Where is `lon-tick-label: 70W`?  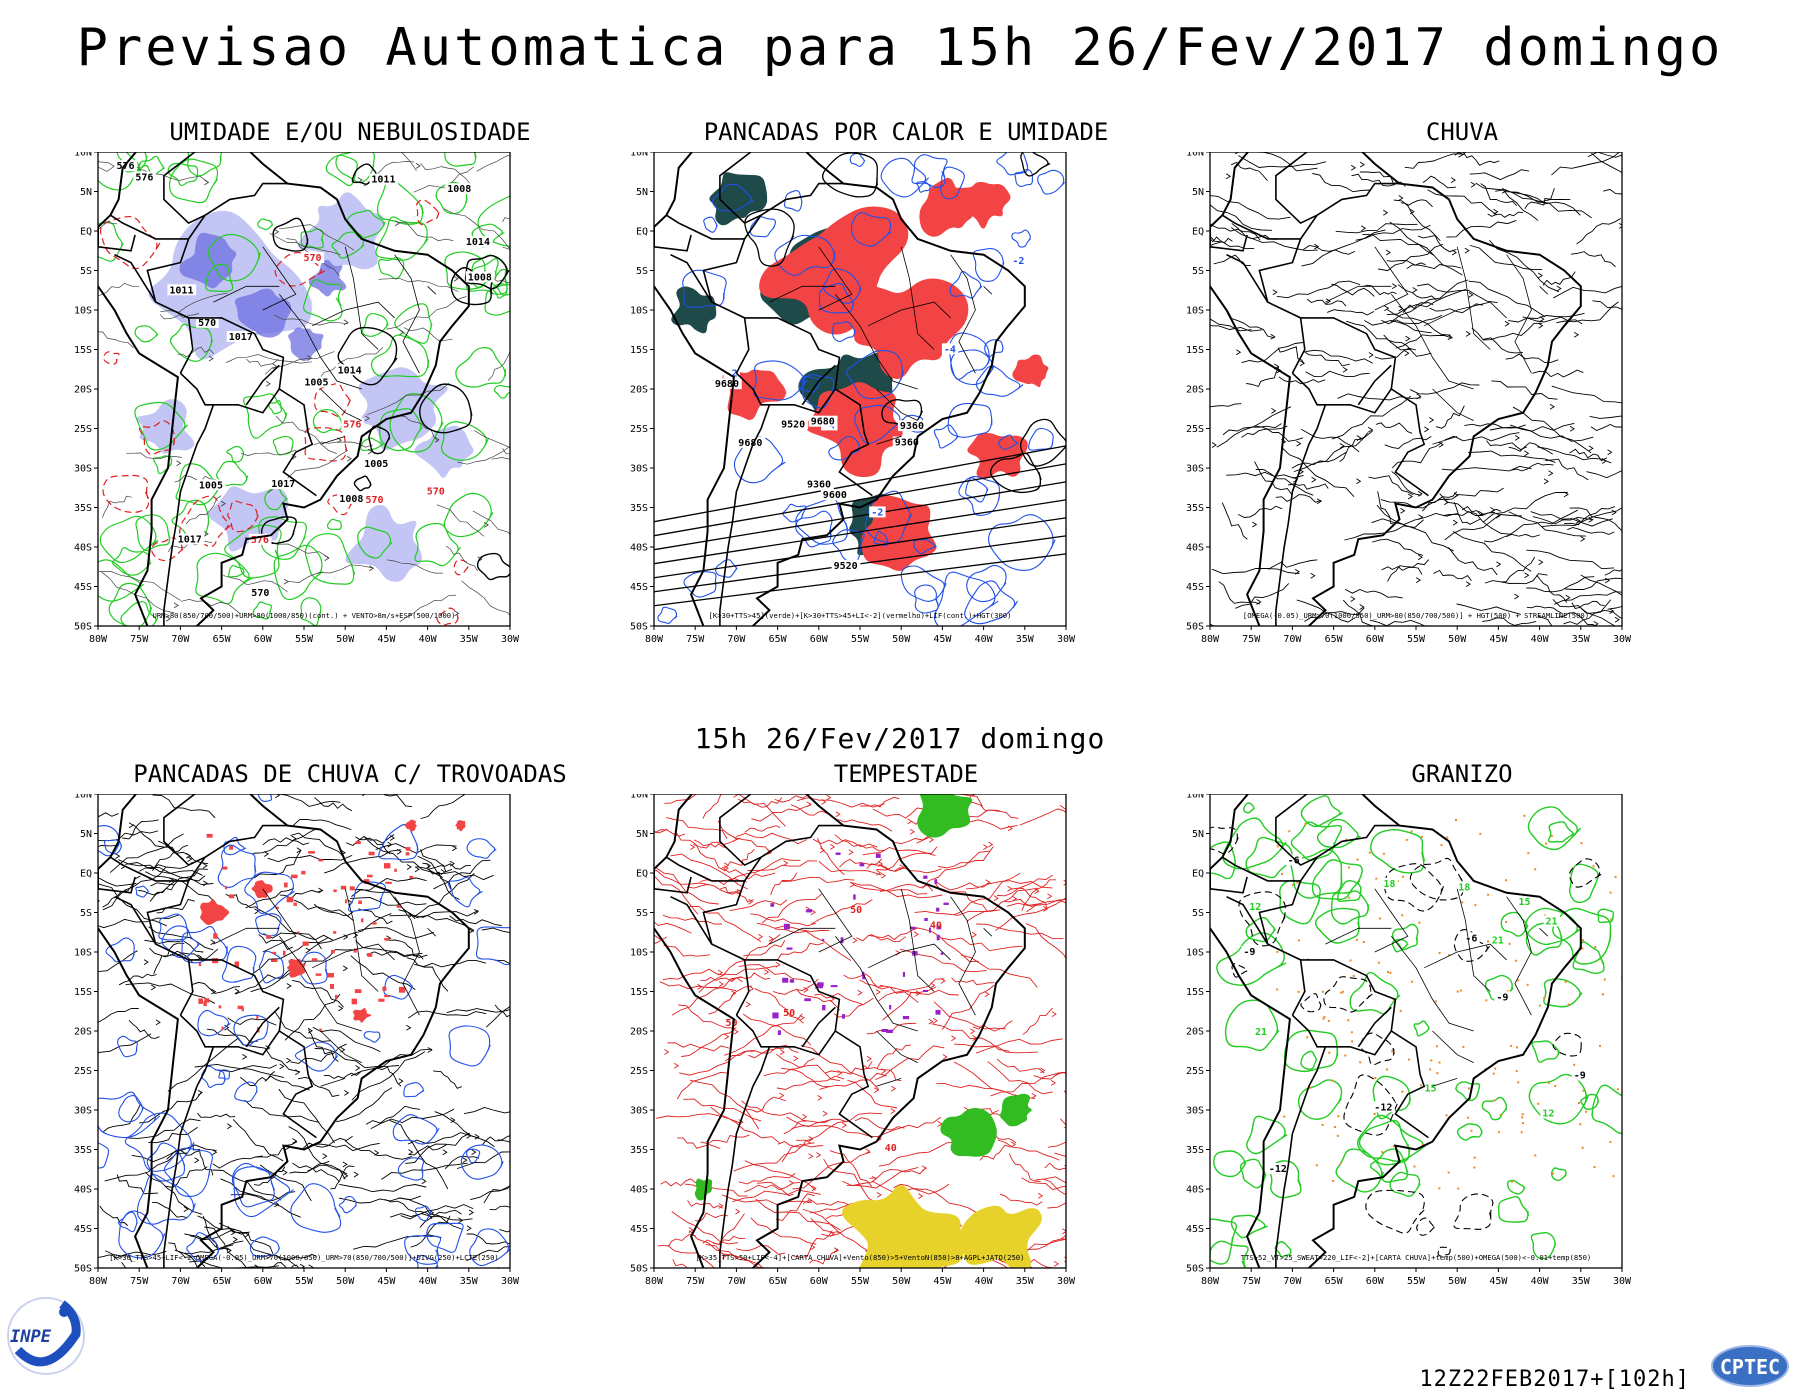
lon-tick-label: 70W is located at coordinates (736, 639).